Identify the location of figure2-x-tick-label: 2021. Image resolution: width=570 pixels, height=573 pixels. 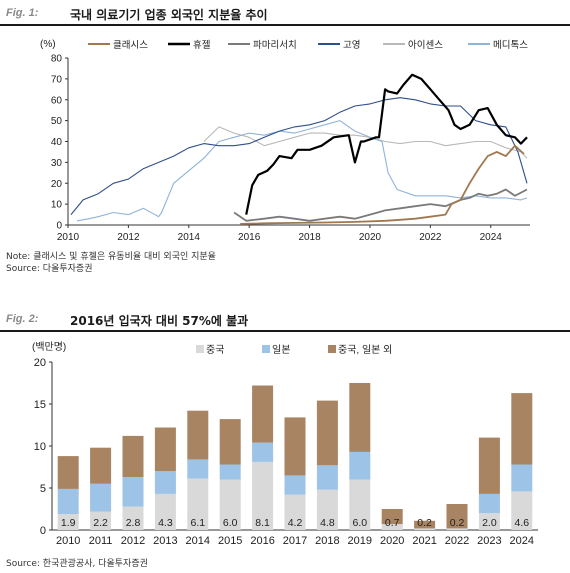
(424, 541).